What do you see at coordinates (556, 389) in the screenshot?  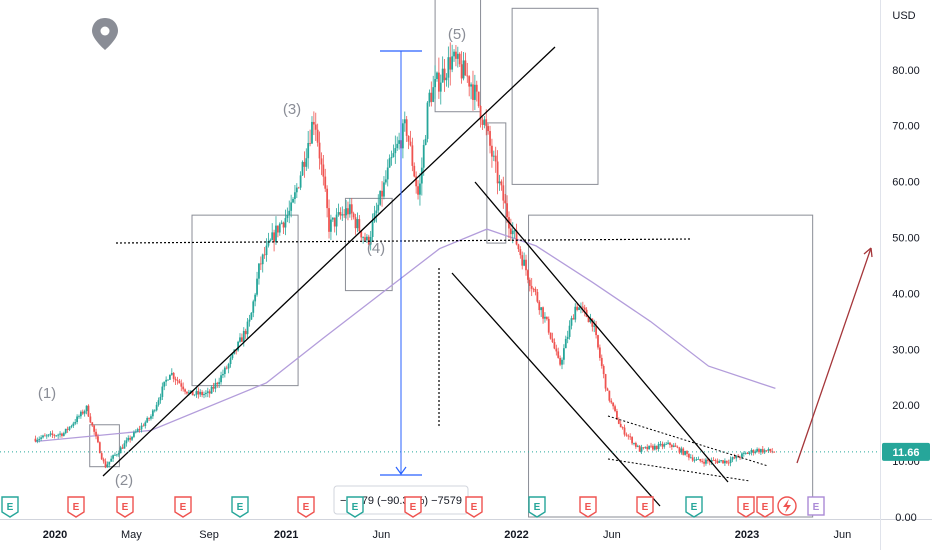 I see `downtrend-channel-lower` at bounding box center [556, 389].